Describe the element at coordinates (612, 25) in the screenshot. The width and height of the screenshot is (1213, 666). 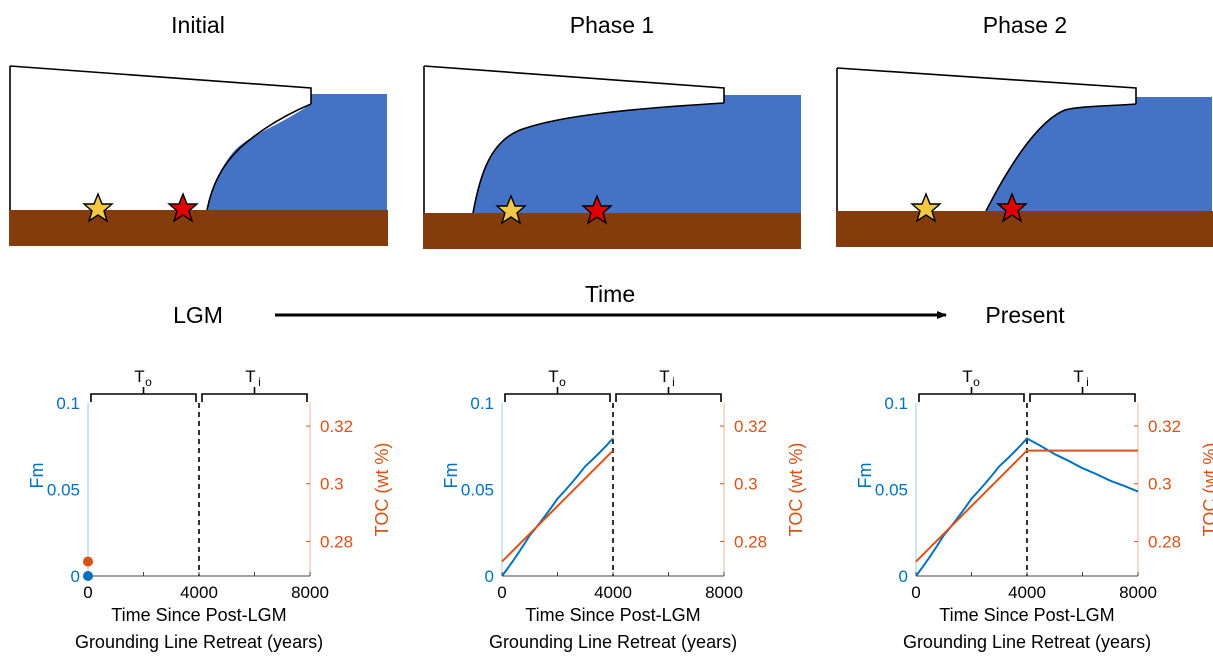
I see `panel-title-phase-1: Phase 1` at that location.